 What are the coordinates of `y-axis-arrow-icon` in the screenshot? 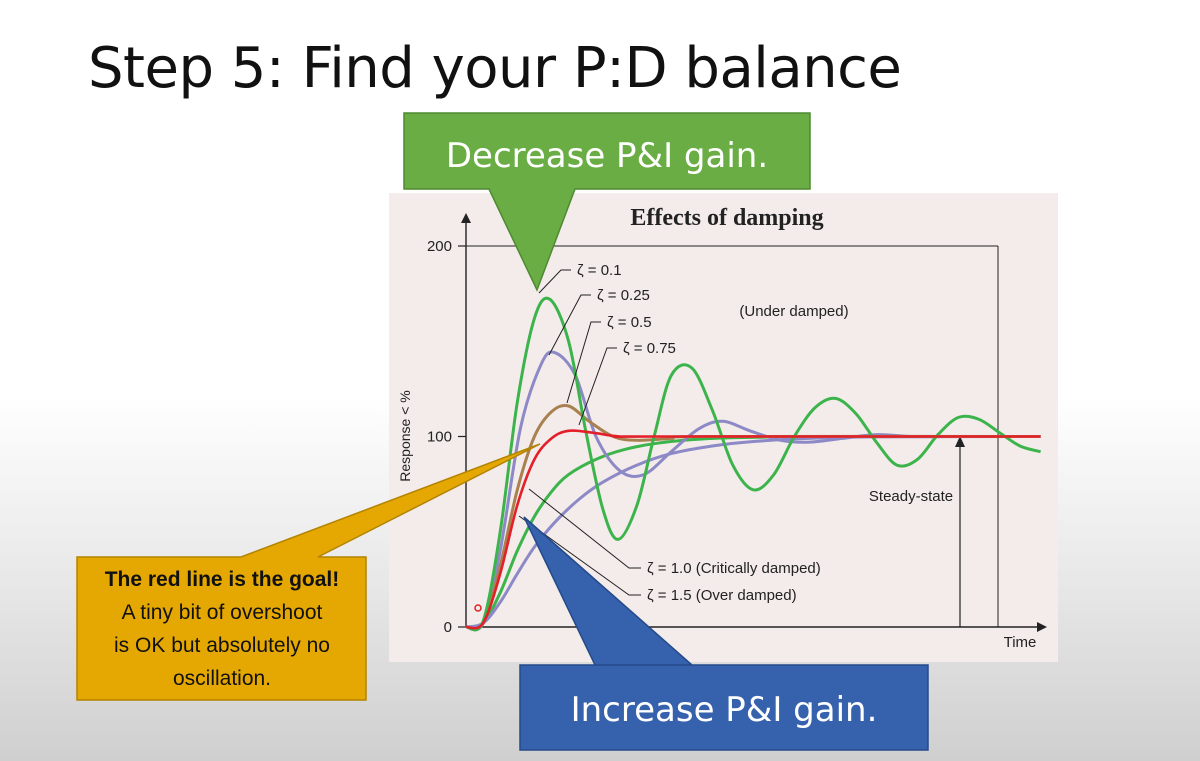 It's located at (466, 218).